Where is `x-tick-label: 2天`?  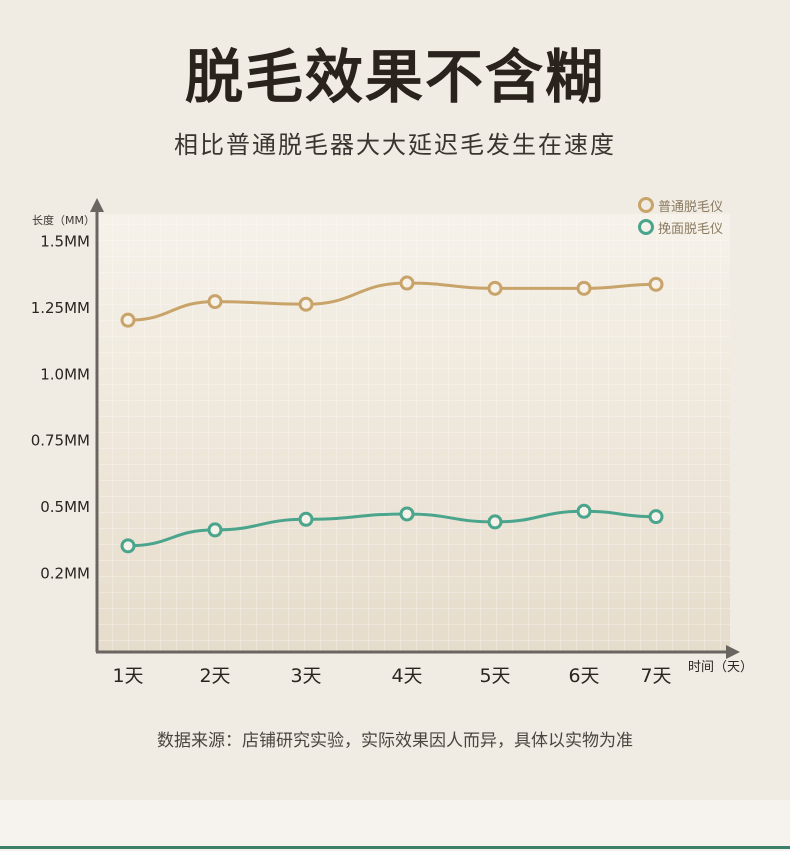
x-tick-label: 2天 is located at coordinates (214, 676).